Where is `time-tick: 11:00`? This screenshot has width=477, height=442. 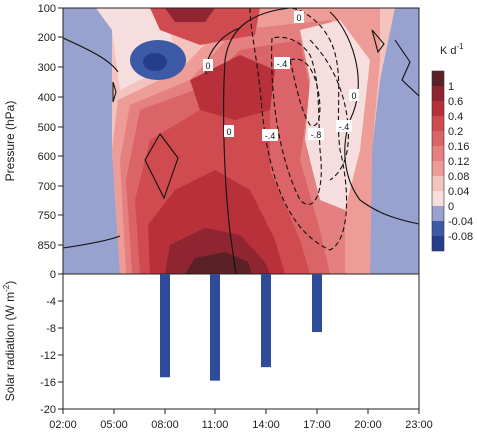
time-tick: 11:00 is located at coordinates (215, 420).